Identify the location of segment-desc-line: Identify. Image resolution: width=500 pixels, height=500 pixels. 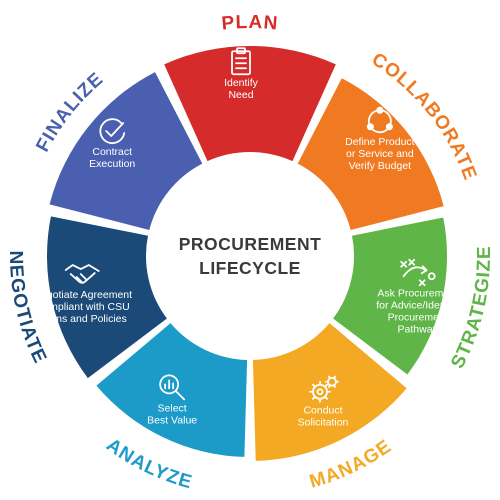
(241, 83).